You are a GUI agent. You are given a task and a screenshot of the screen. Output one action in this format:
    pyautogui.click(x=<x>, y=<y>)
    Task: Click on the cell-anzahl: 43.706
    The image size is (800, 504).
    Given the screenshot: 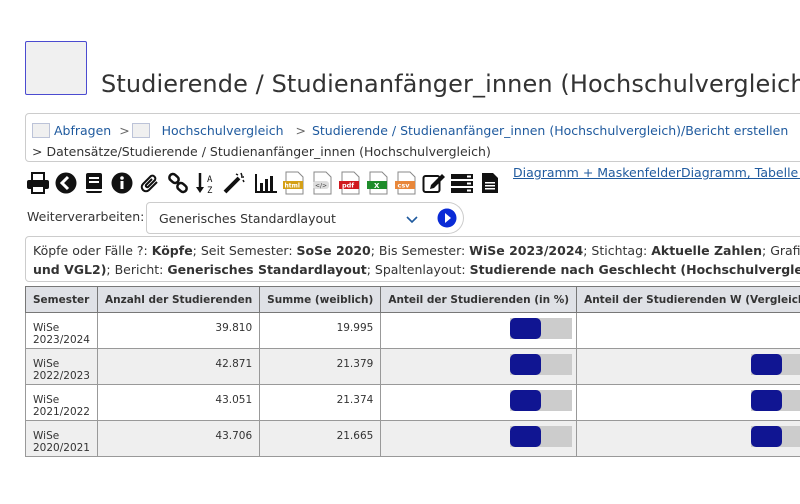 What is the action you would take?
    pyautogui.click(x=178, y=438)
    